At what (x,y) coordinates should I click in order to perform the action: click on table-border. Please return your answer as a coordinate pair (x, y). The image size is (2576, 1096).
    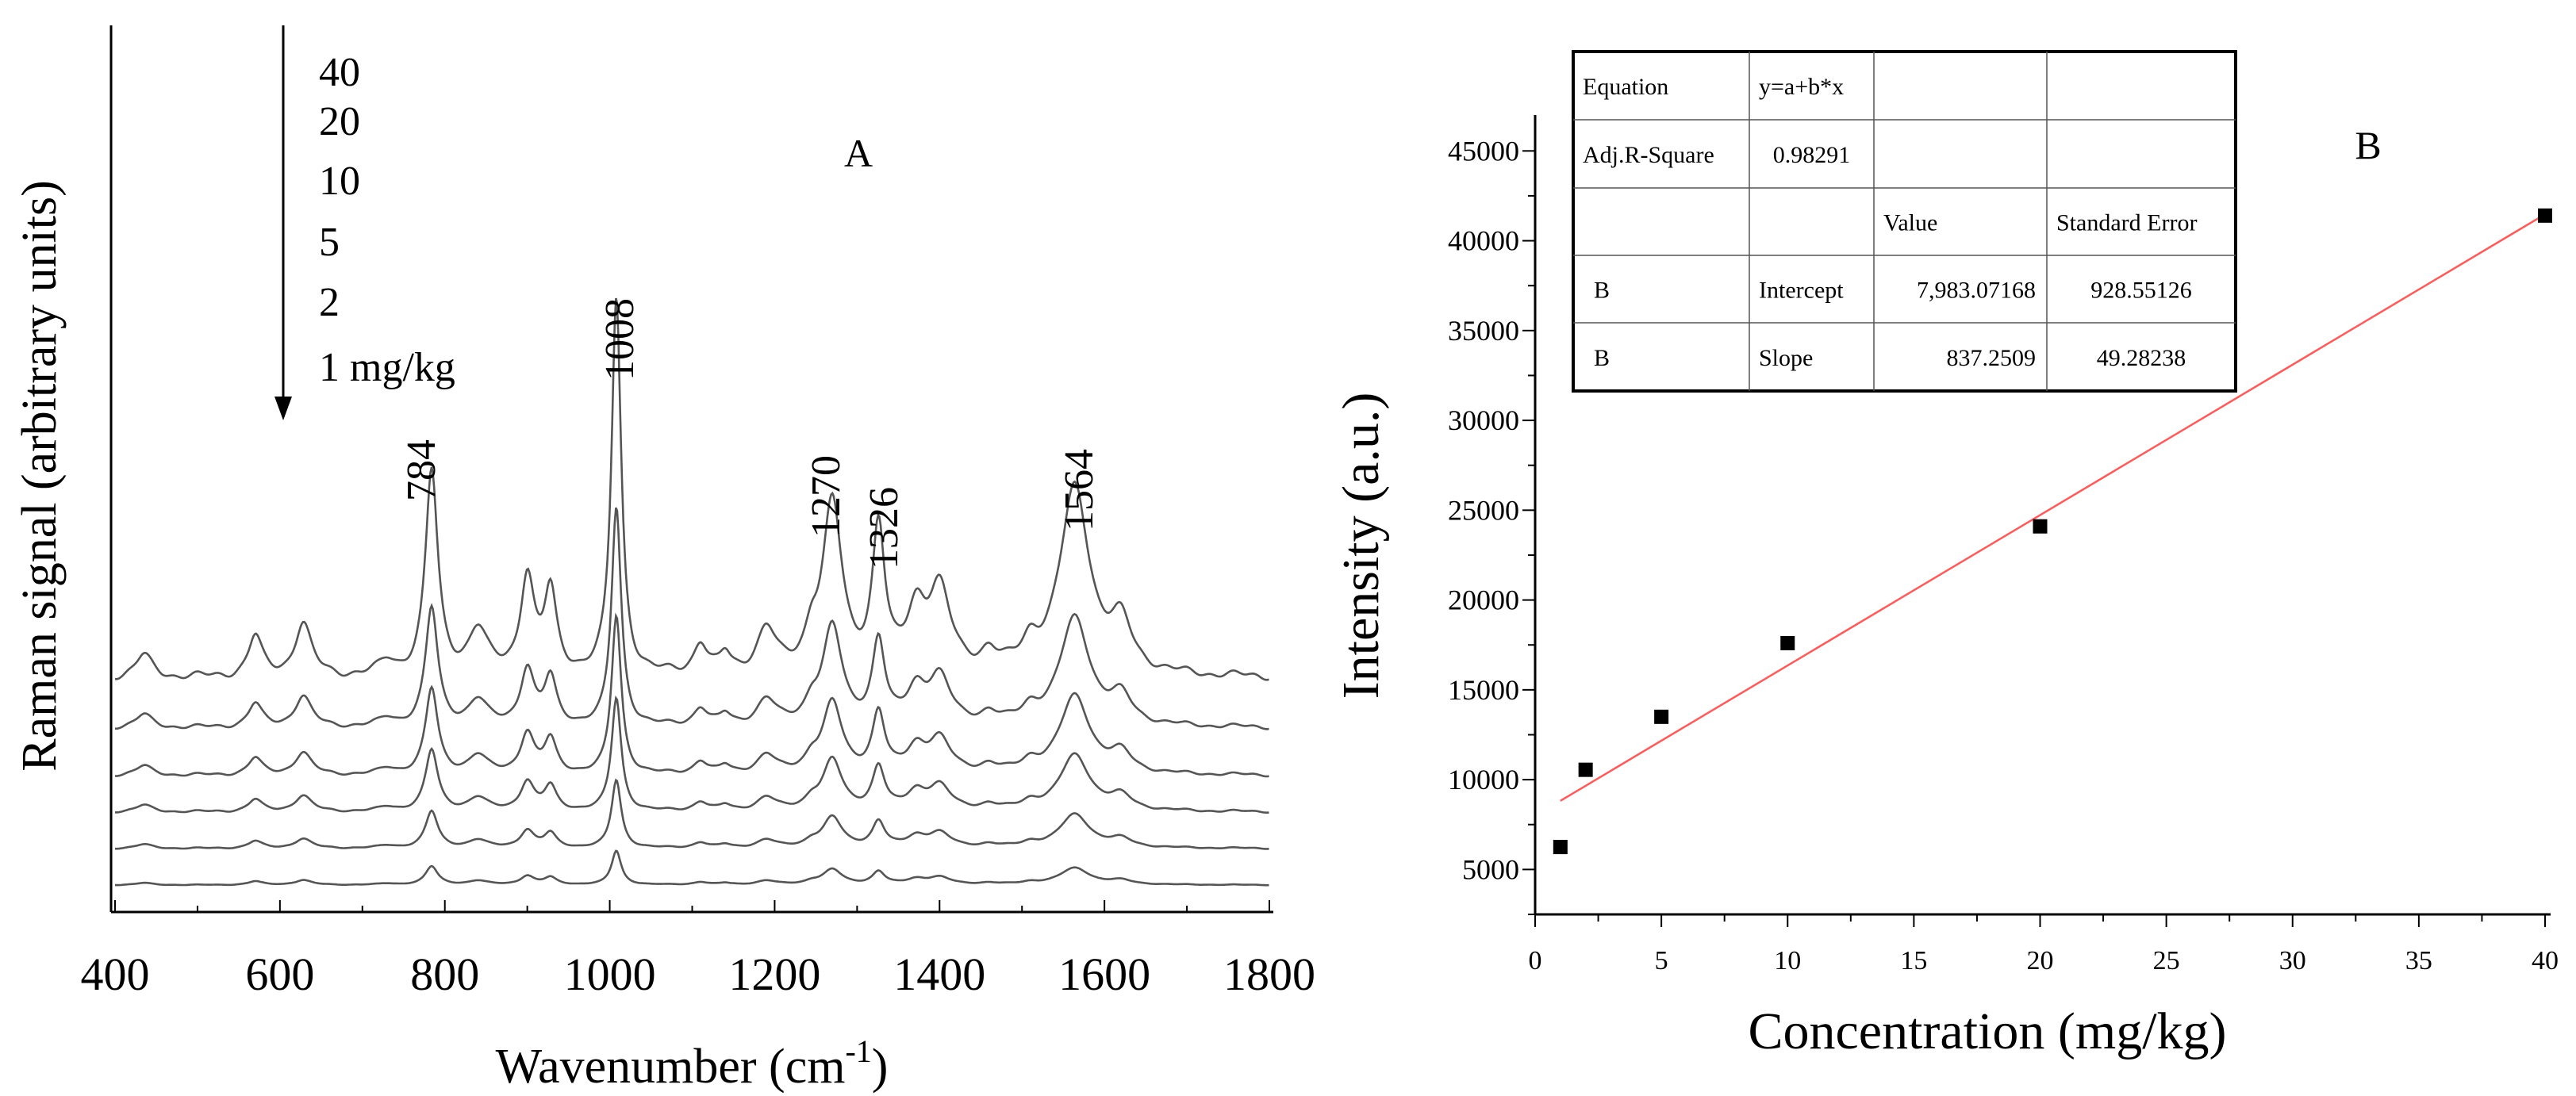
    Looking at the image, I should click on (1904, 221).